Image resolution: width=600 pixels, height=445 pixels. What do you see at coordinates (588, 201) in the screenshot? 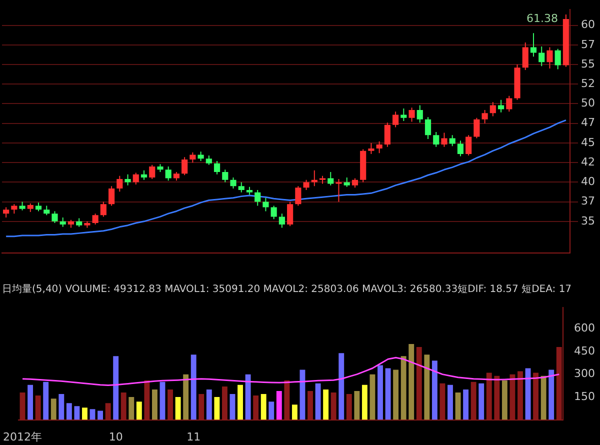
I see `y-tick-label: 37` at bounding box center [588, 201].